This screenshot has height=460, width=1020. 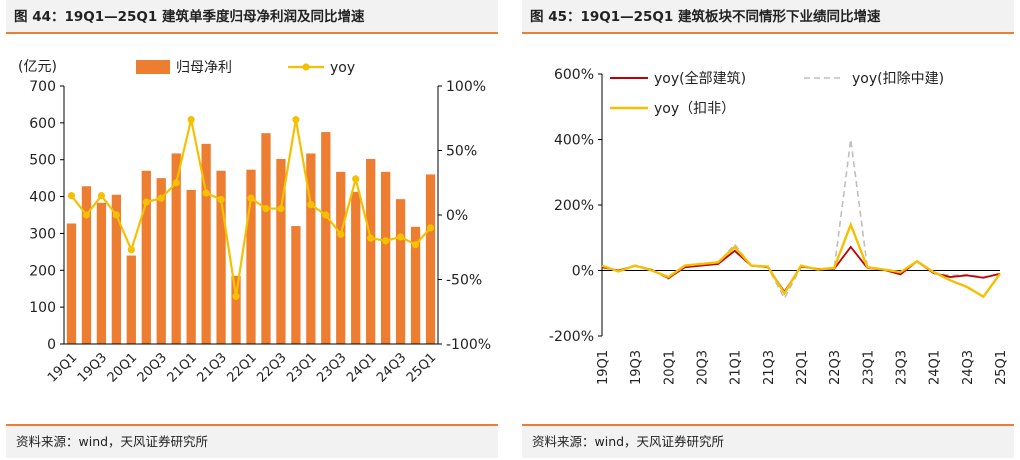 I want to click on bar-21Q3, so click(x=221, y=257).